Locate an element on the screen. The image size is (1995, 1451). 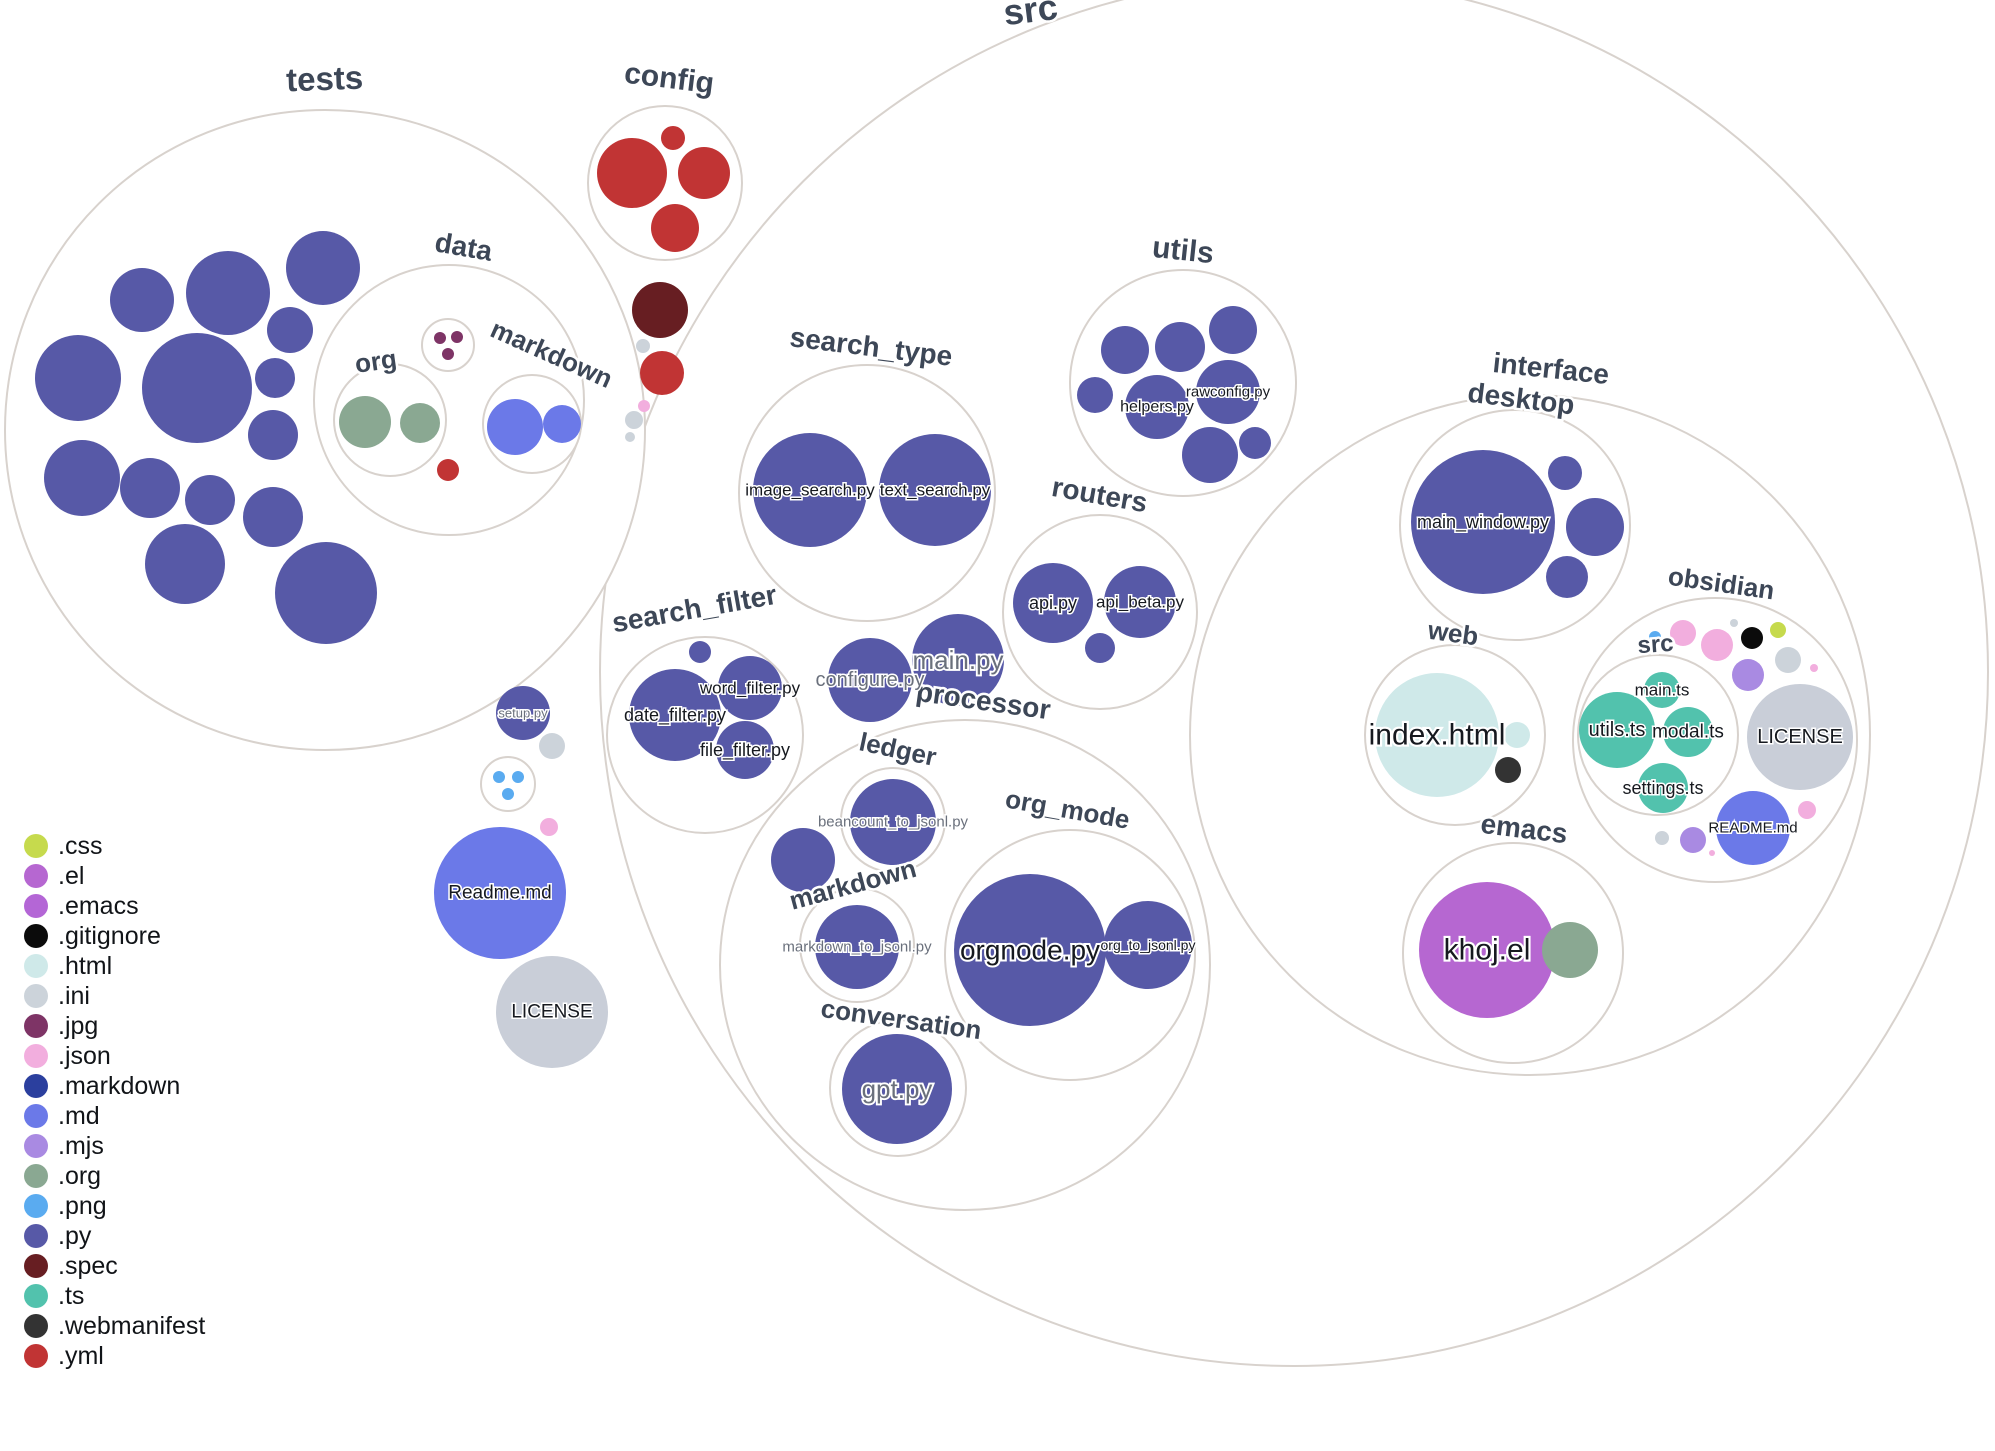
legend-item-md: .md is located at coordinates (114, 1116).